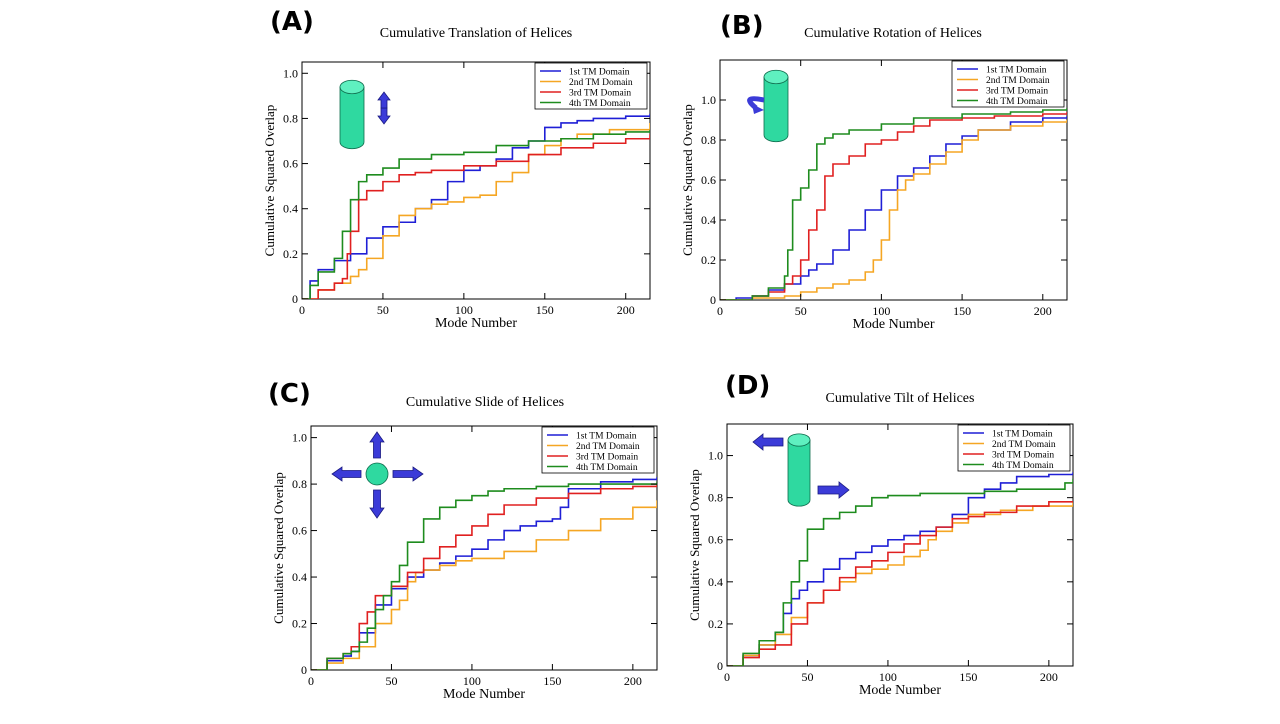 The width and height of the screenshot is (1280, 724). What do you see at coordinates (476, 33) in the screenshot?
I see `chart-title: Cumulative Translation of Helices` at bounding box center [476, 33].